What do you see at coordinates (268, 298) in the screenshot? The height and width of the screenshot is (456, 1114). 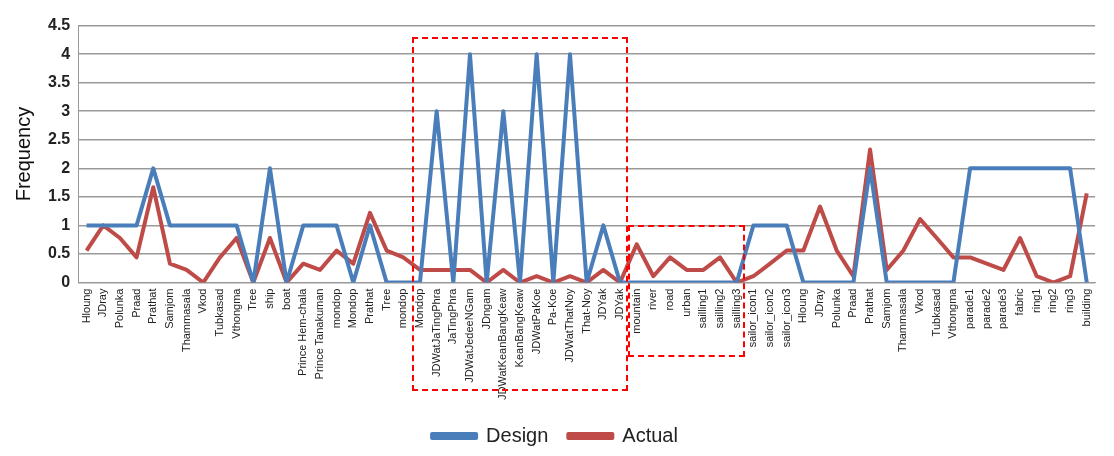 I see `x-tick-label: ship` at bounding box center [268, 298].